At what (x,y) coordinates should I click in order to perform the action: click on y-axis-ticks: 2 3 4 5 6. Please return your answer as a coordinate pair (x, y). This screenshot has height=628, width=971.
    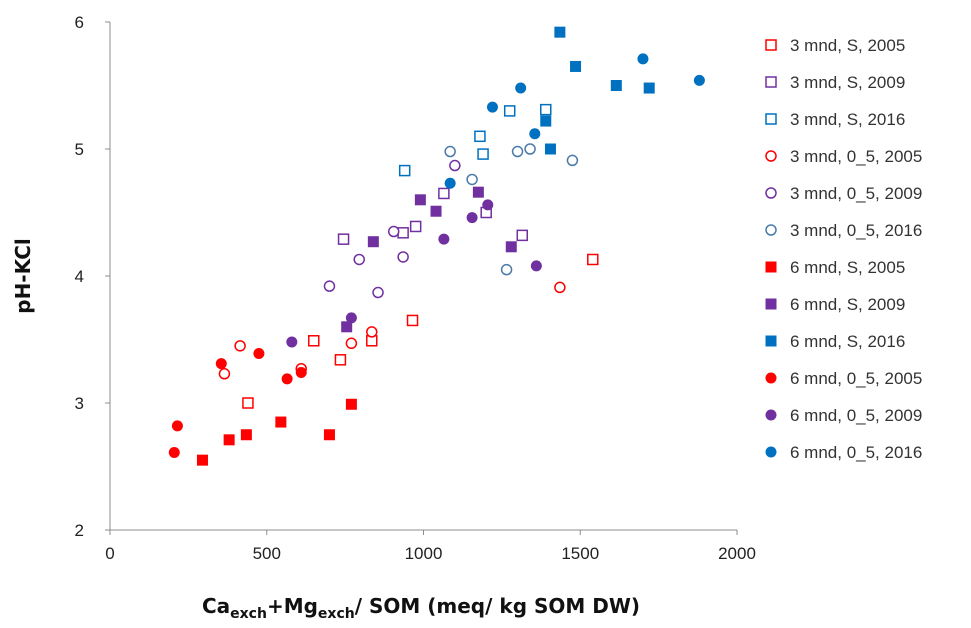
    Looking at the image, I should click on (92, 276).